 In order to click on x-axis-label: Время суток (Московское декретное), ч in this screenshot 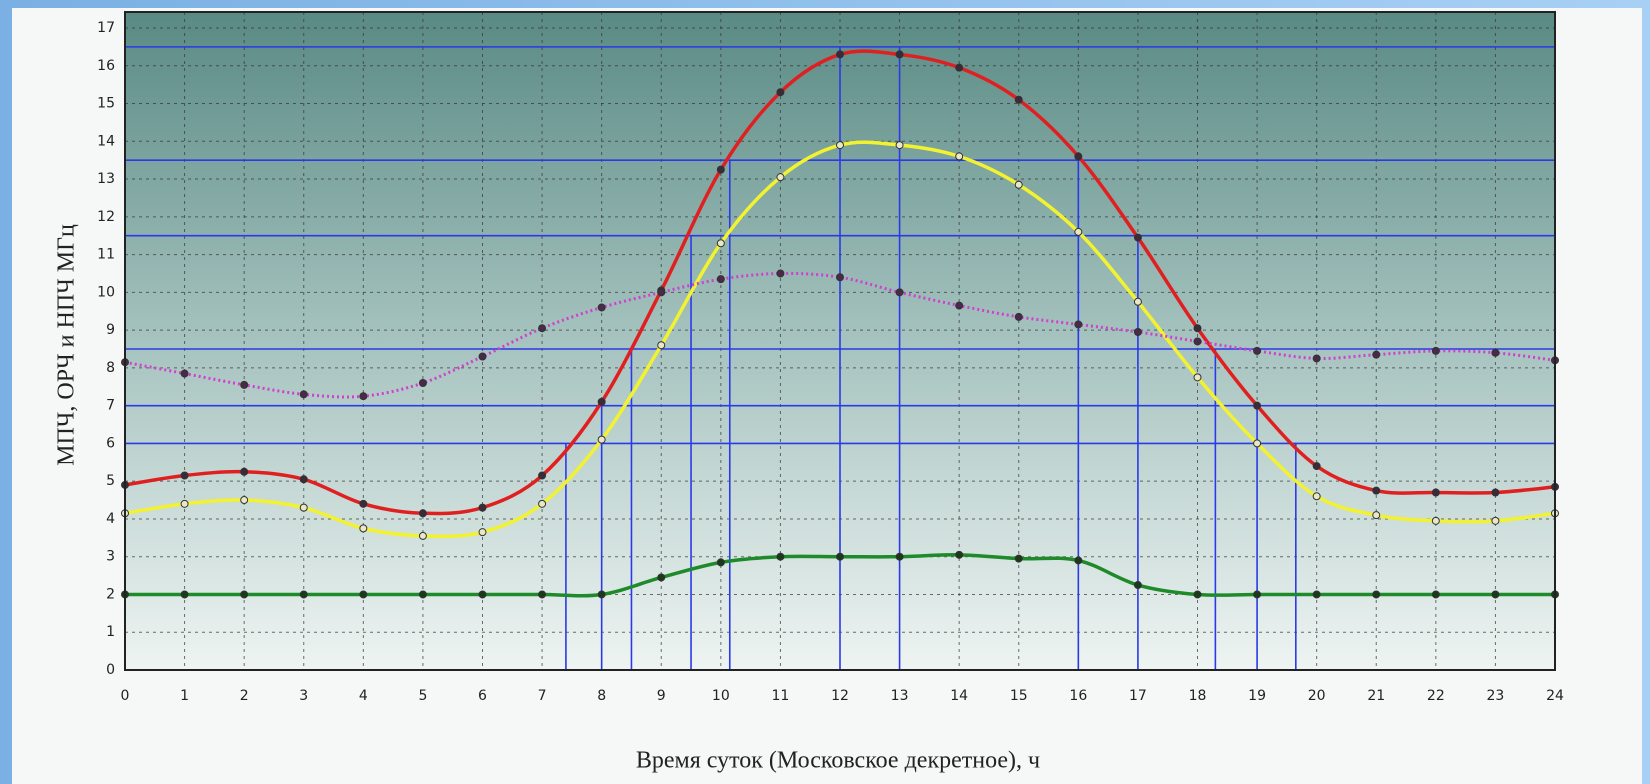, I will do `click(838, 761)`.